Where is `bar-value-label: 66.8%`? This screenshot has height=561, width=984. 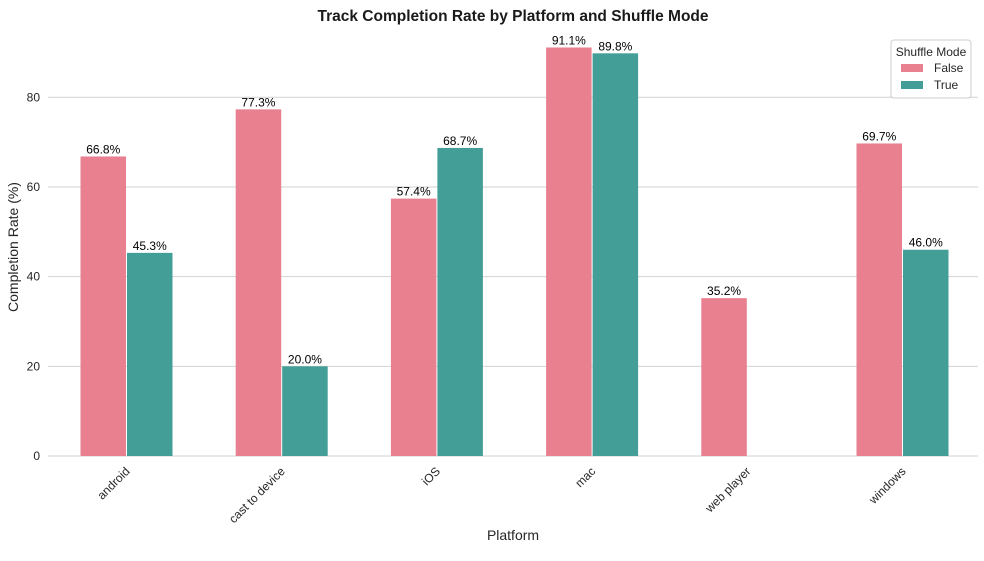 bar-value-label: 66.8% is located at coordinates (103, 149).